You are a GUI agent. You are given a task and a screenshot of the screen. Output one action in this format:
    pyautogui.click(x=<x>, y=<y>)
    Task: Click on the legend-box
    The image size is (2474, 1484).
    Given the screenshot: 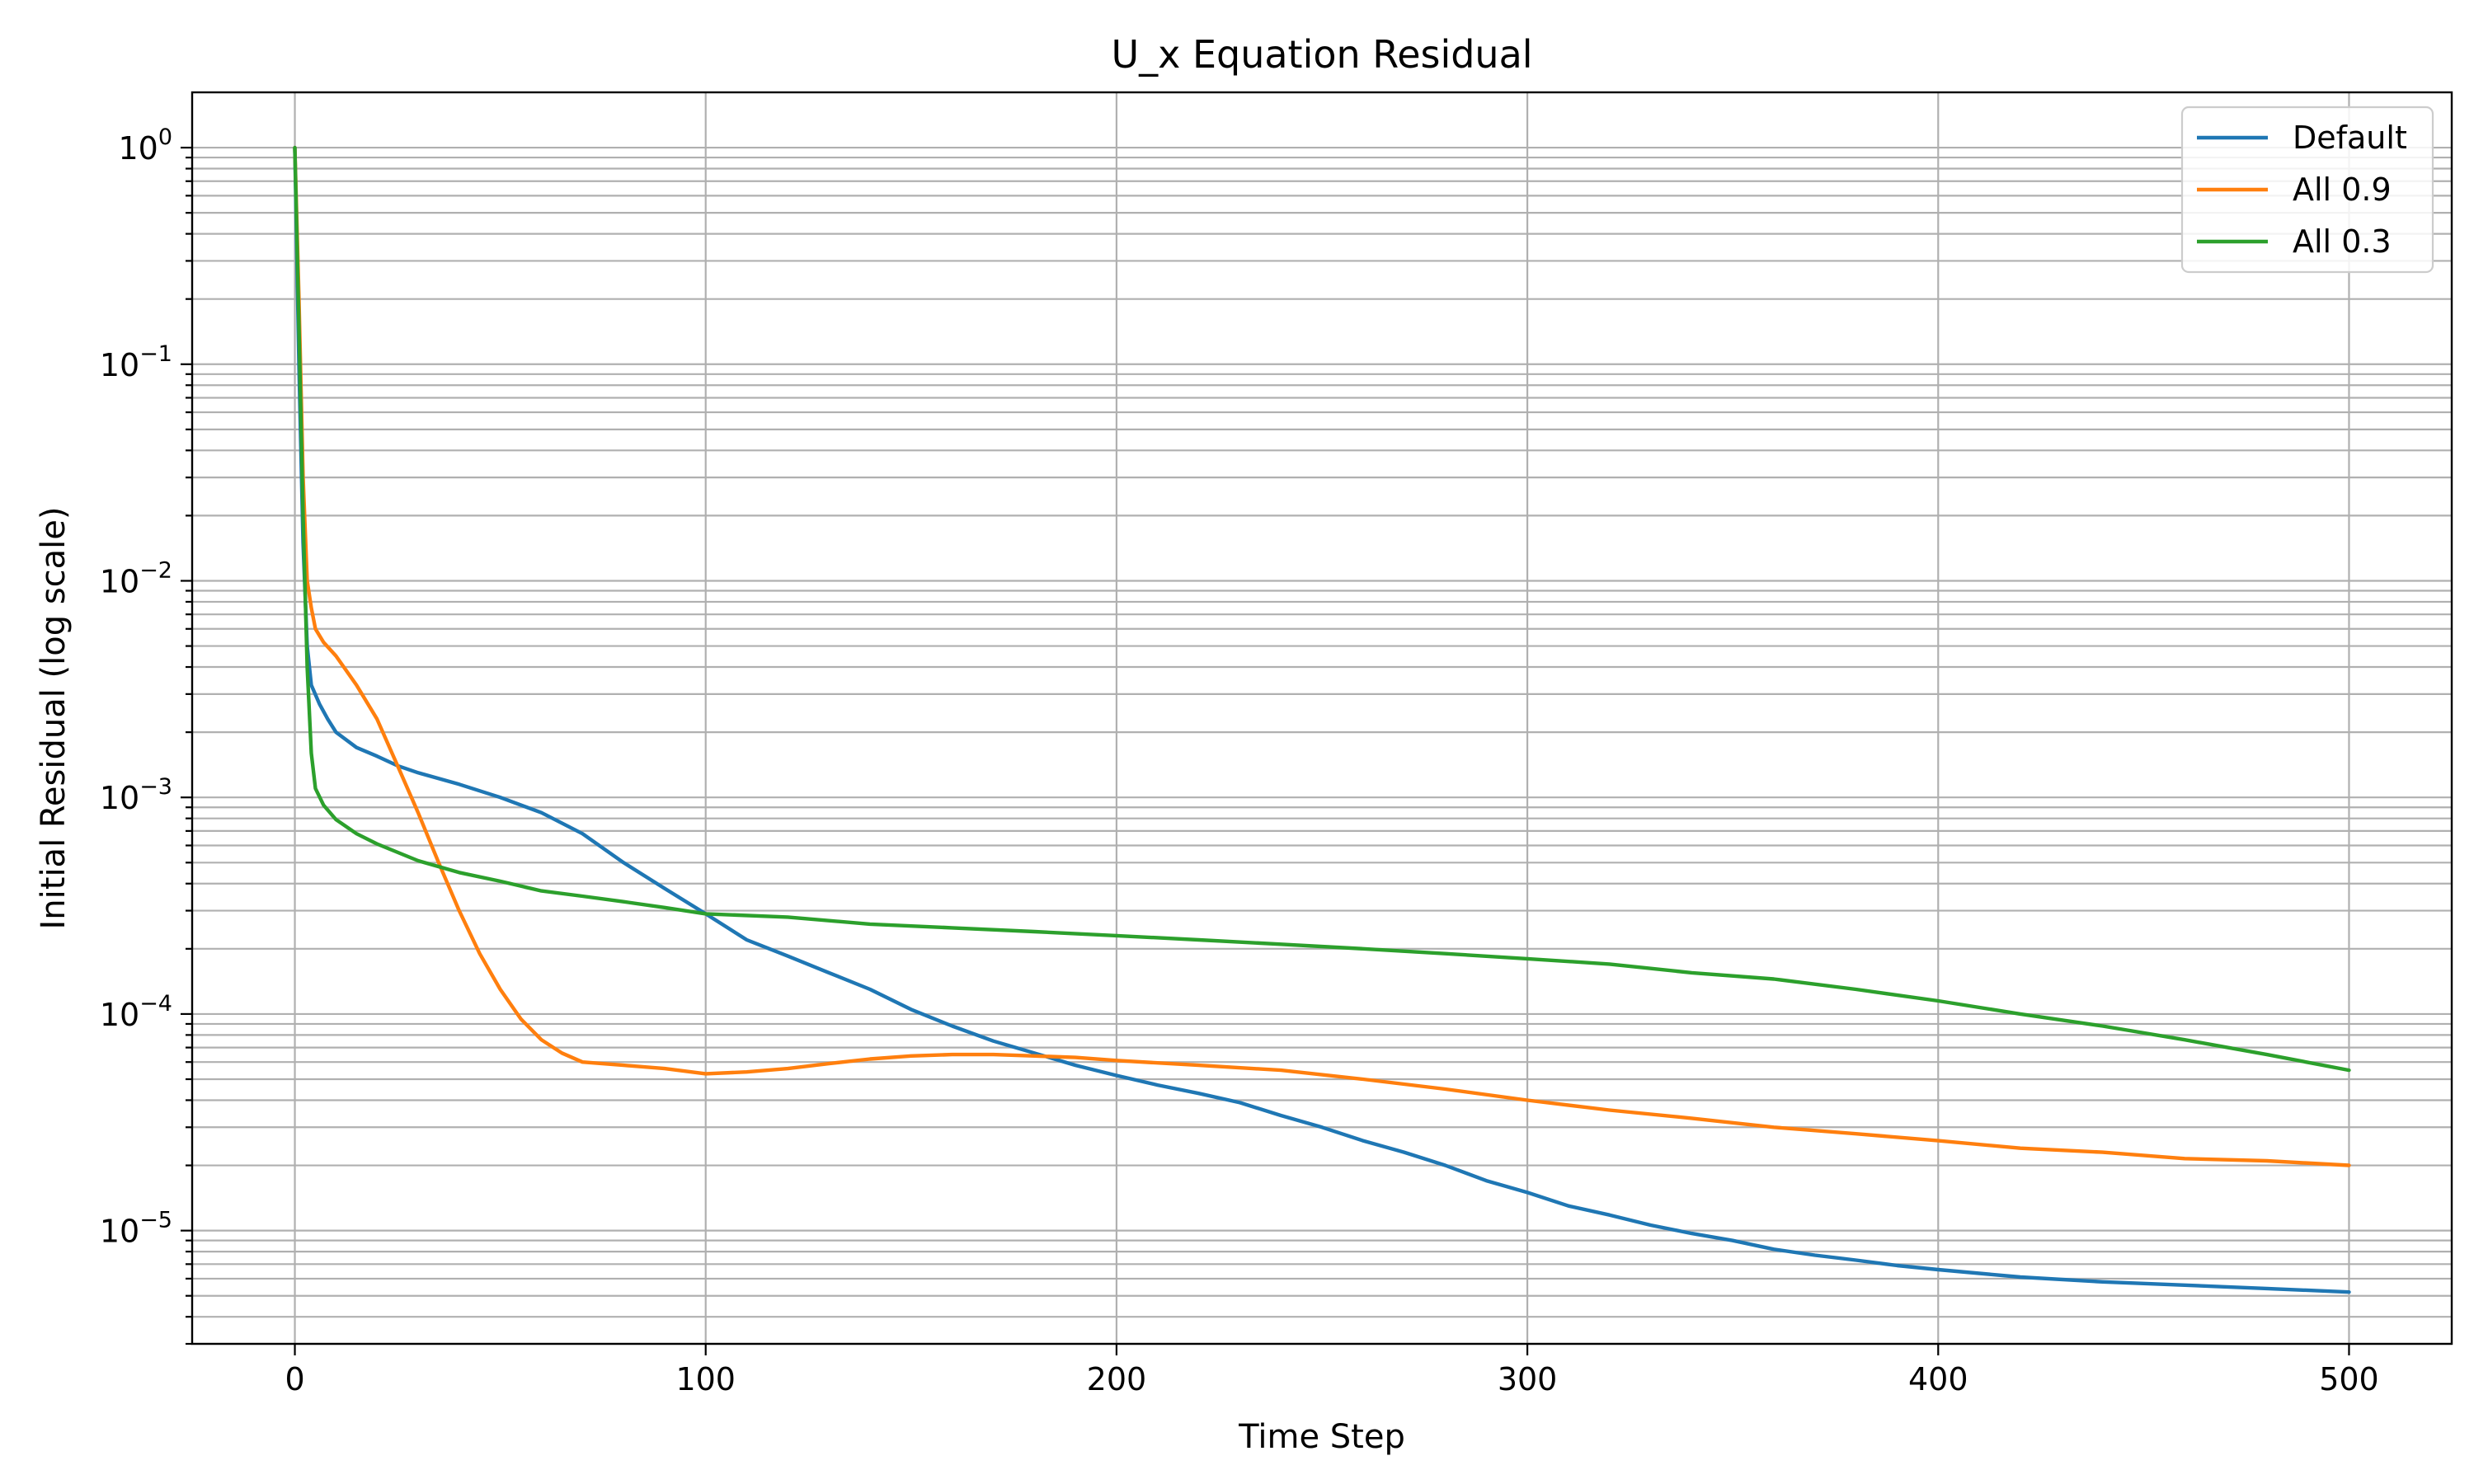 What is the action you would take?
    pyautogui.click(x=2307, y=190)
    